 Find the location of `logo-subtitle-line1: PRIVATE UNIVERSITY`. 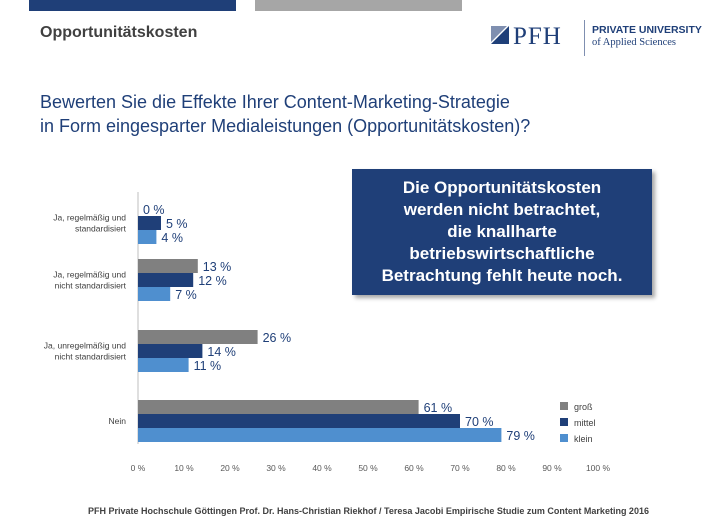

logo-subtitle-line1: PRIVATE UNIVERSITY is located at coordinates (647, 30).